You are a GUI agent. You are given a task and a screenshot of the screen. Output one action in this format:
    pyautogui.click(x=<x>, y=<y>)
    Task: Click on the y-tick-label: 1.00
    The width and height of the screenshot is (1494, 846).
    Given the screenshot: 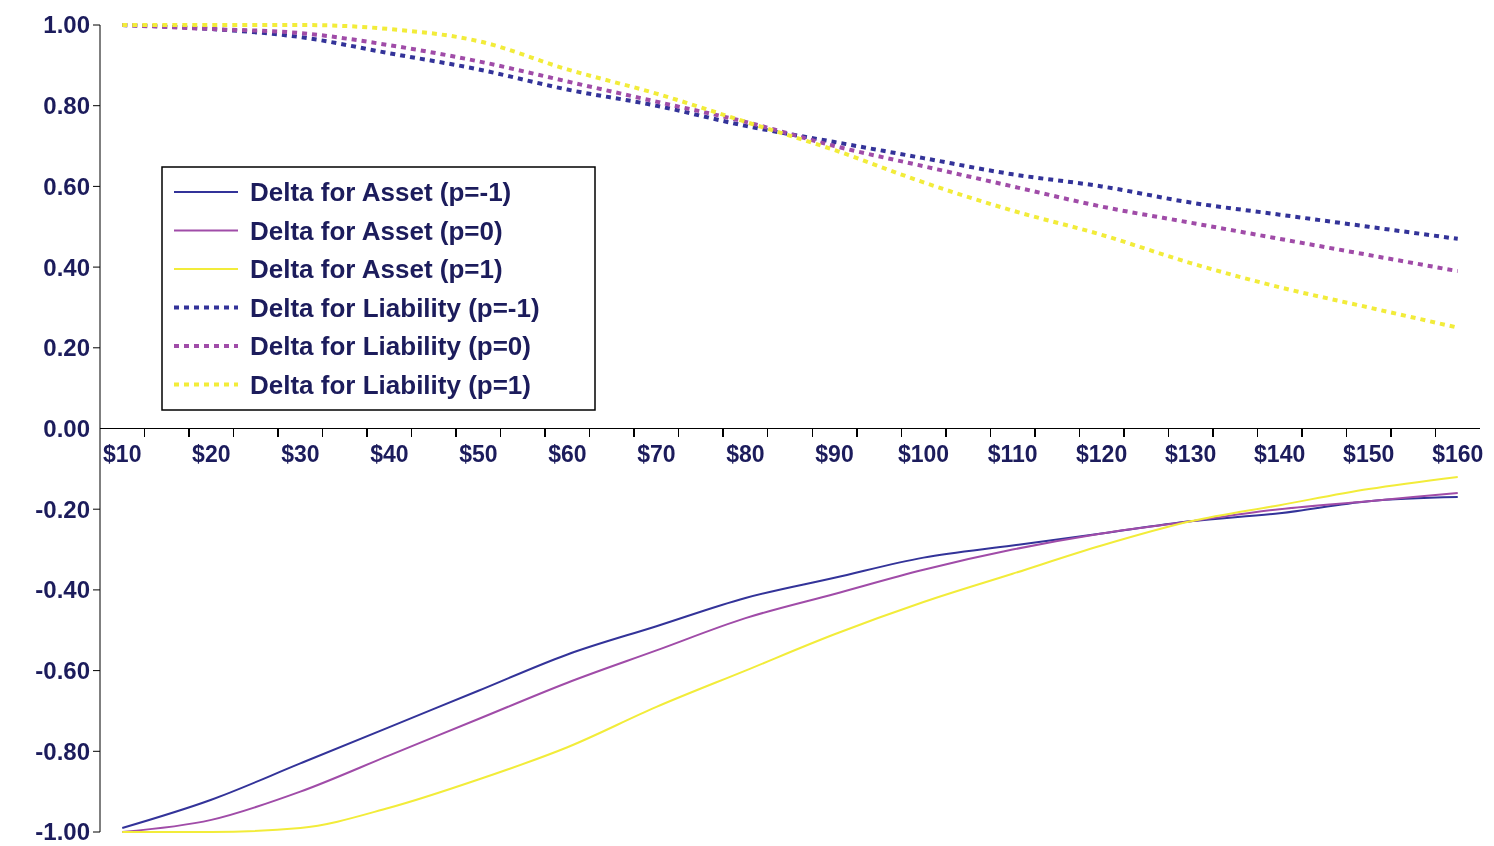 What is the action you would take?
    pyautogui.click(x=66, y=25)
    